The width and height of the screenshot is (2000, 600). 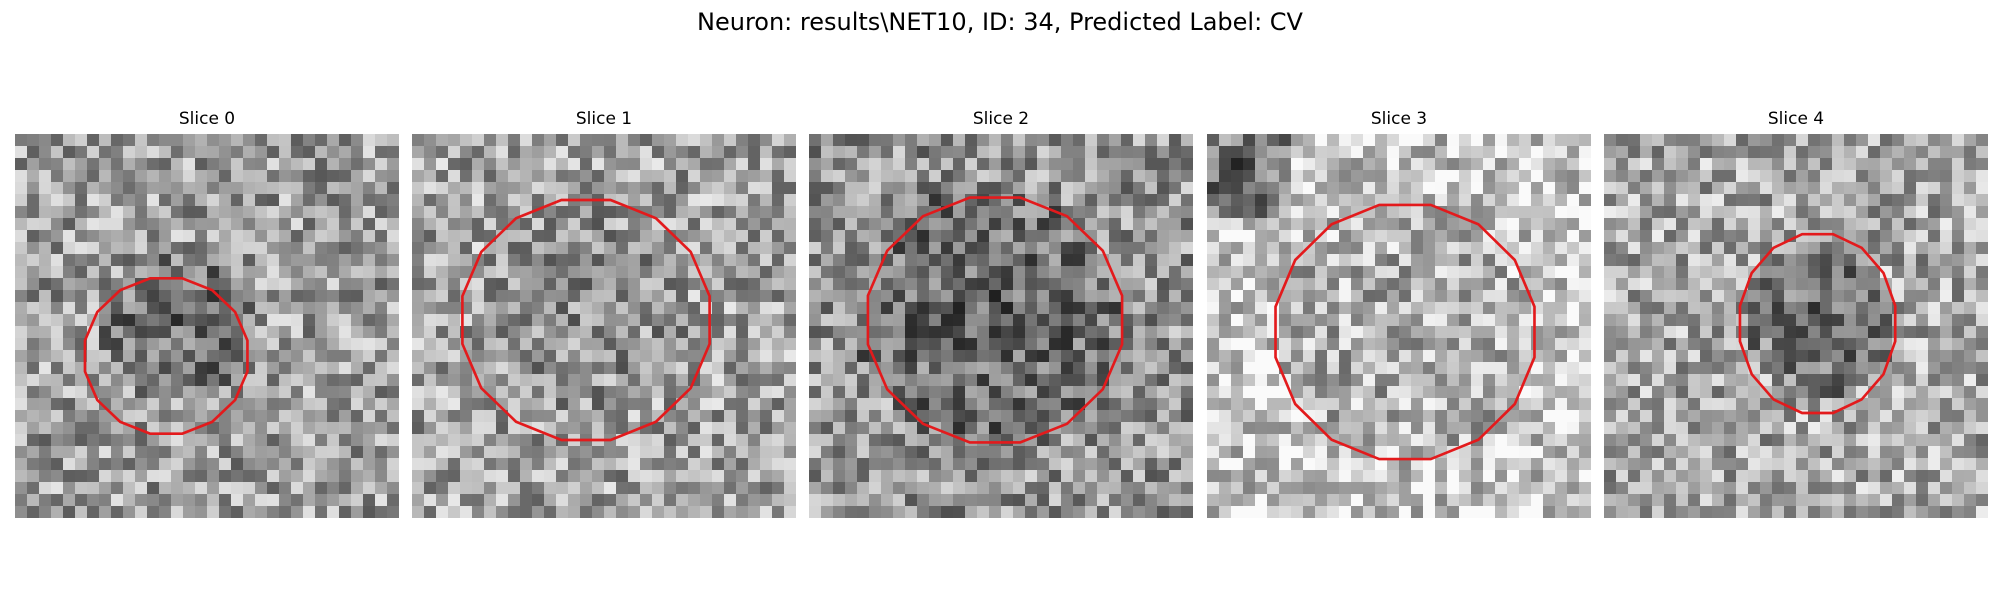 I want to click on slice-title-0: Slice 0, so click(x=207, y=119).